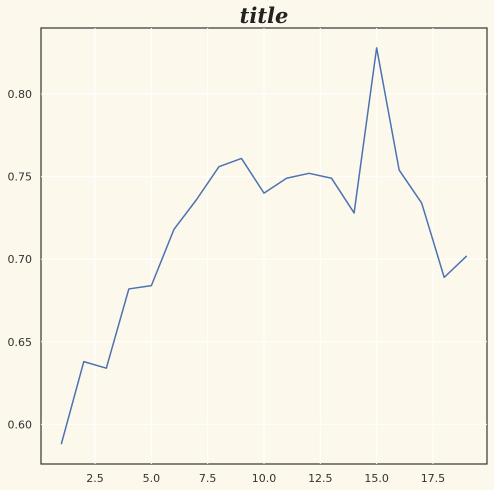 The image size is (494, 490). I want to click on y-axis: 0.60 0.65 0.70 0.75 0.80, so click(20, 259).